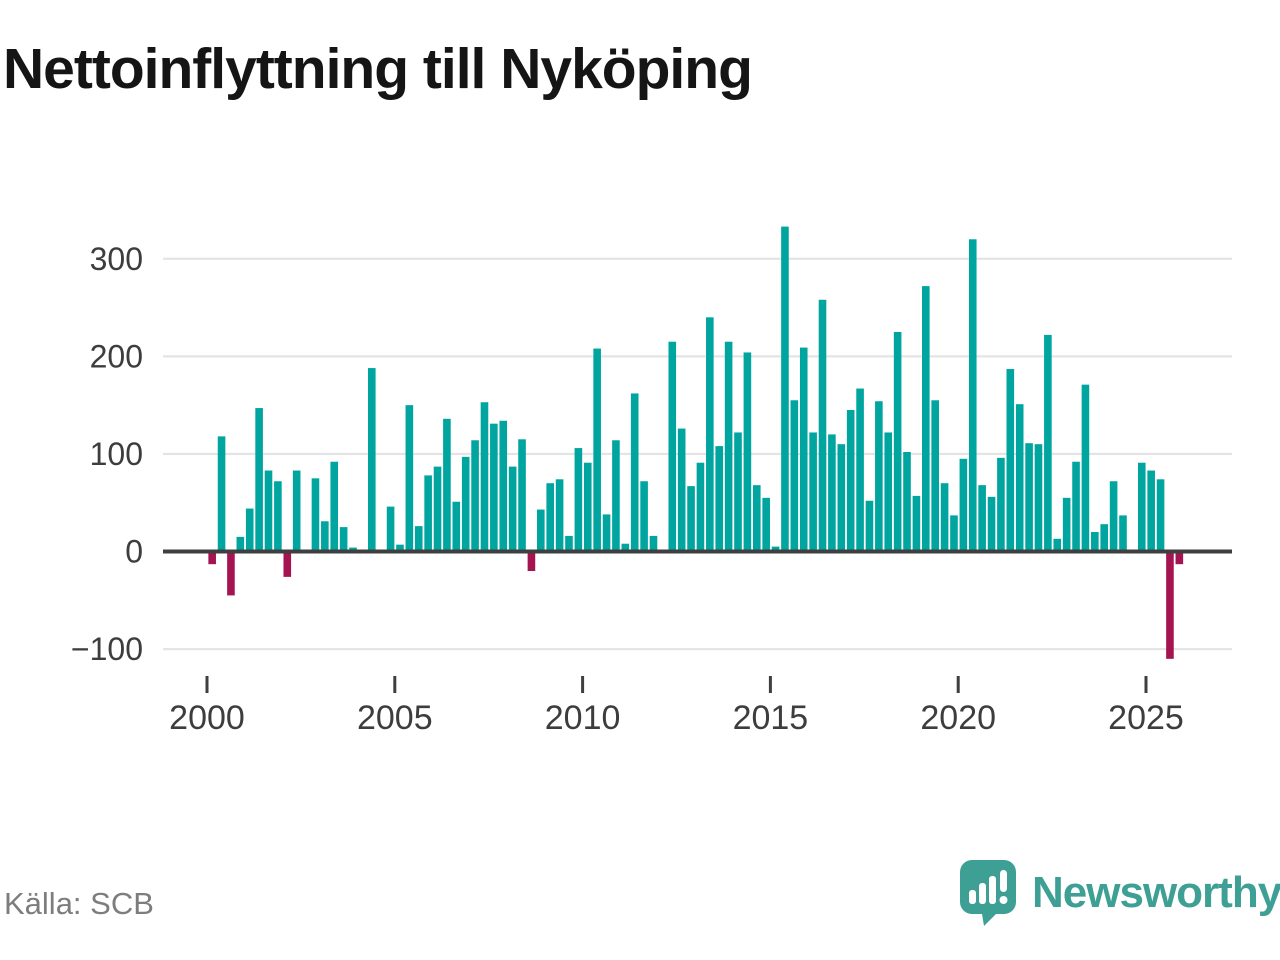  What do you see at coordinates (1146, 684) in the screenshot?
I see `x-tick-2025` at bounding box center [1146, 684].